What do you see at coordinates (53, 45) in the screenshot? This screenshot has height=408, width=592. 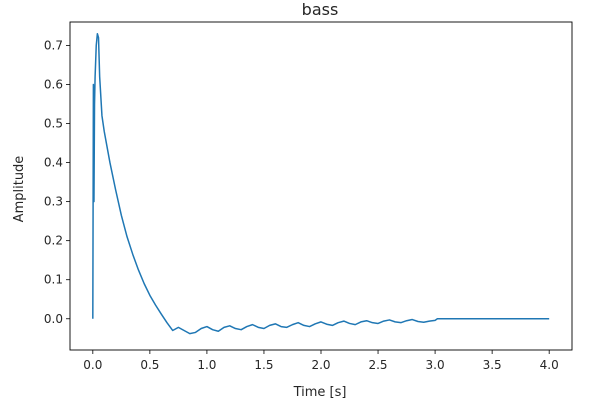 I see `y-tick-label: 0.7` at bounding box center [53, 45].